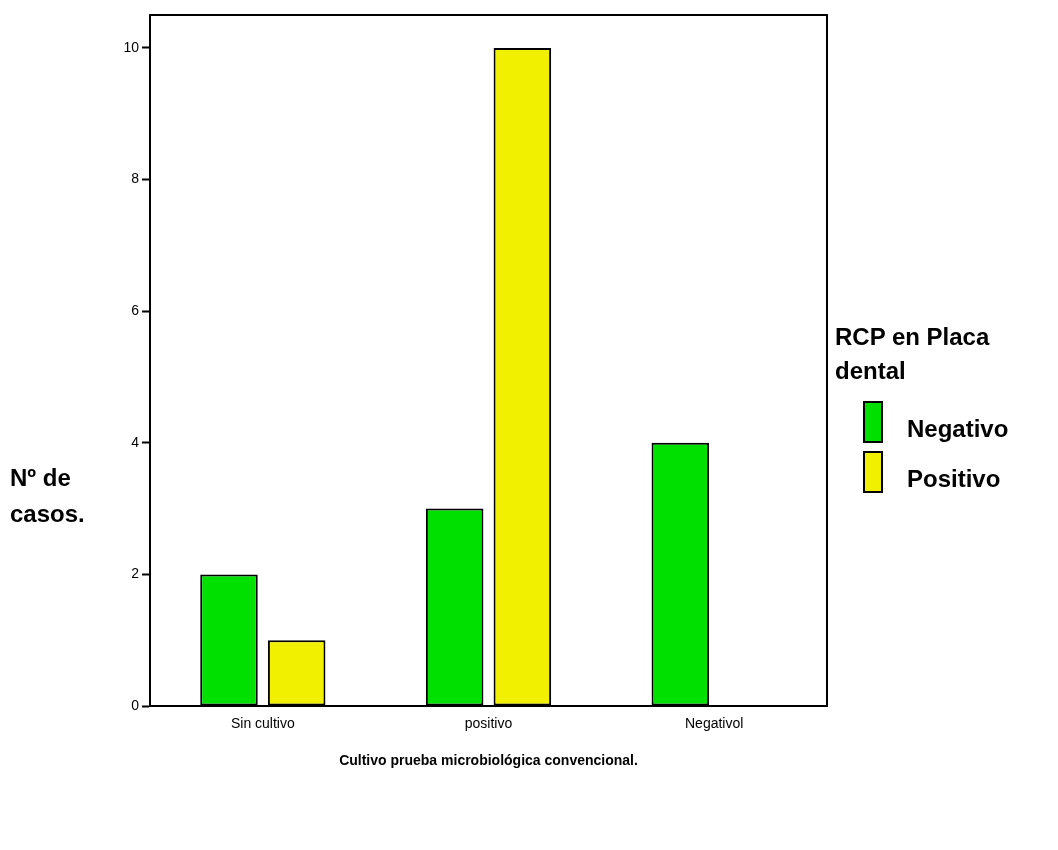 The height and width of the screenshot is (850, 1058). I want to click on y-tick-label: 8, so click(135, 178).